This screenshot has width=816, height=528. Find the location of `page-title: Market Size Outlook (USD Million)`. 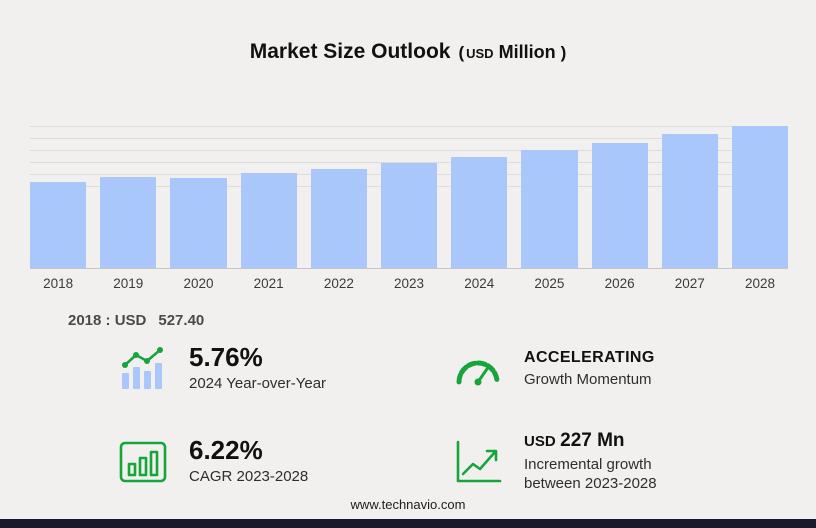

page-title: Market Size Outlook (USD Million) is located at coordinates (408, 52).